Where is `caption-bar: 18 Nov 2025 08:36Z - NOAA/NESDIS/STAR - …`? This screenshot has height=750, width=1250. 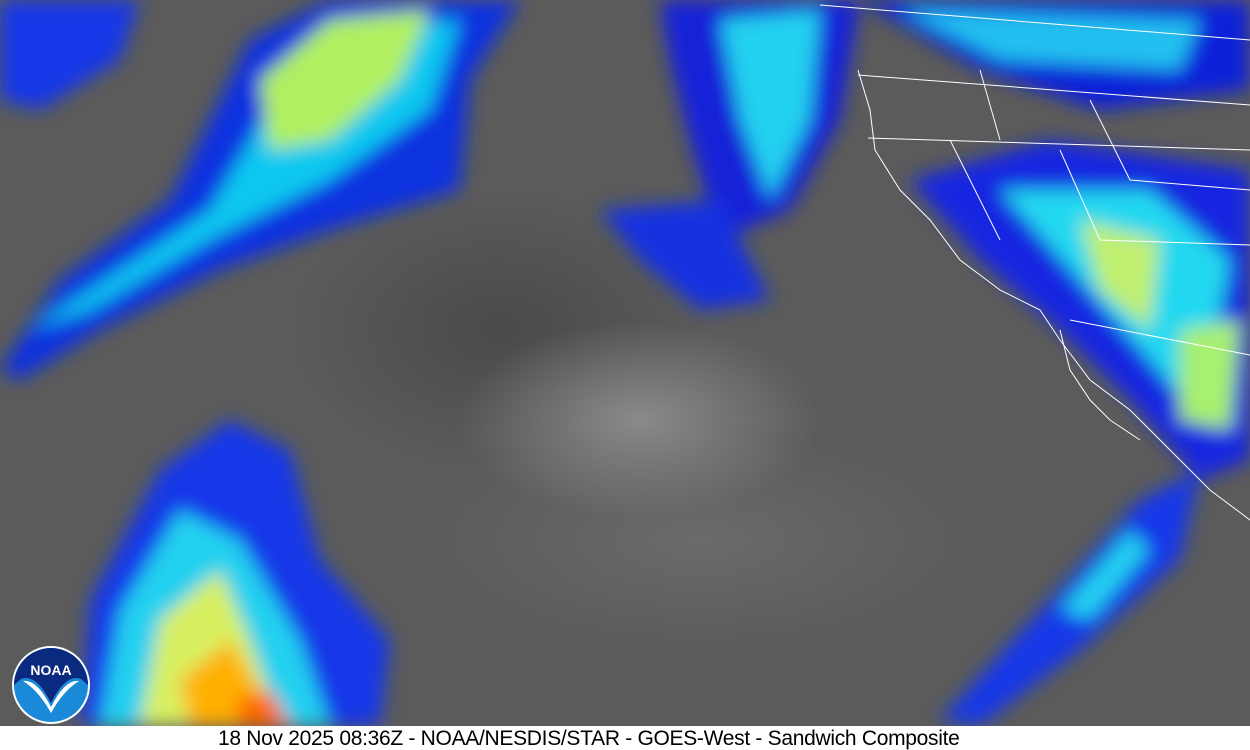
caption-bar: 18 Nov 2025 08:36Z - NOAA/NESDIS/STAR - … is located at coordinates (625, 738).